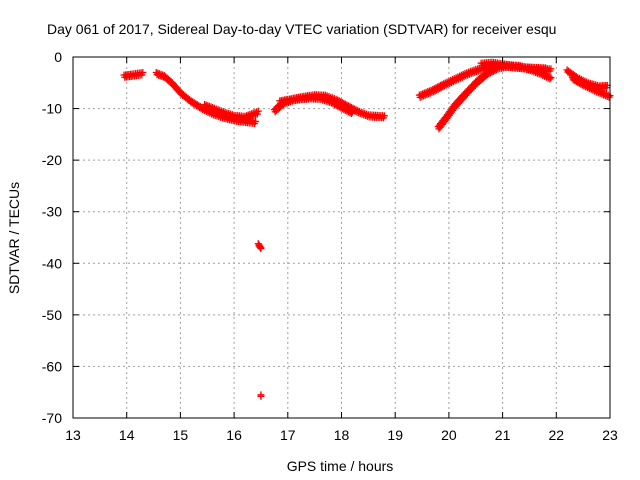 The height and width of the screenshot is (480, 640). Describe the element at coordinates (234, 435) in the screenshot. I see `x-tick-label: 16` at that location.